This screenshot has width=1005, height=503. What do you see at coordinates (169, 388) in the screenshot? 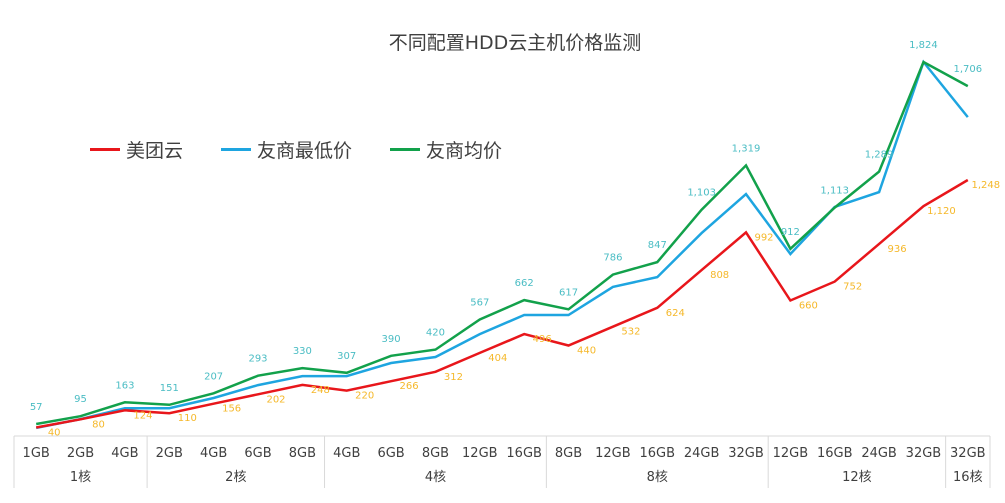
I see `data-label: 151` at bounding box center [169, 388].